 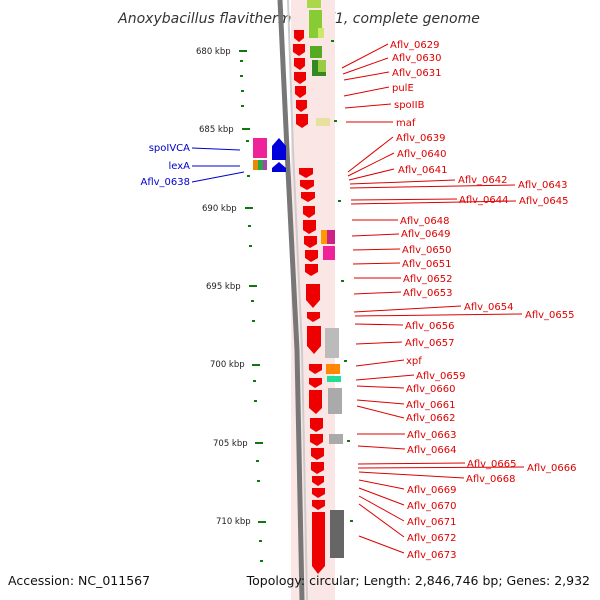 I want to click on gene-label: Aflv_0645, so click(x=544, y=201).